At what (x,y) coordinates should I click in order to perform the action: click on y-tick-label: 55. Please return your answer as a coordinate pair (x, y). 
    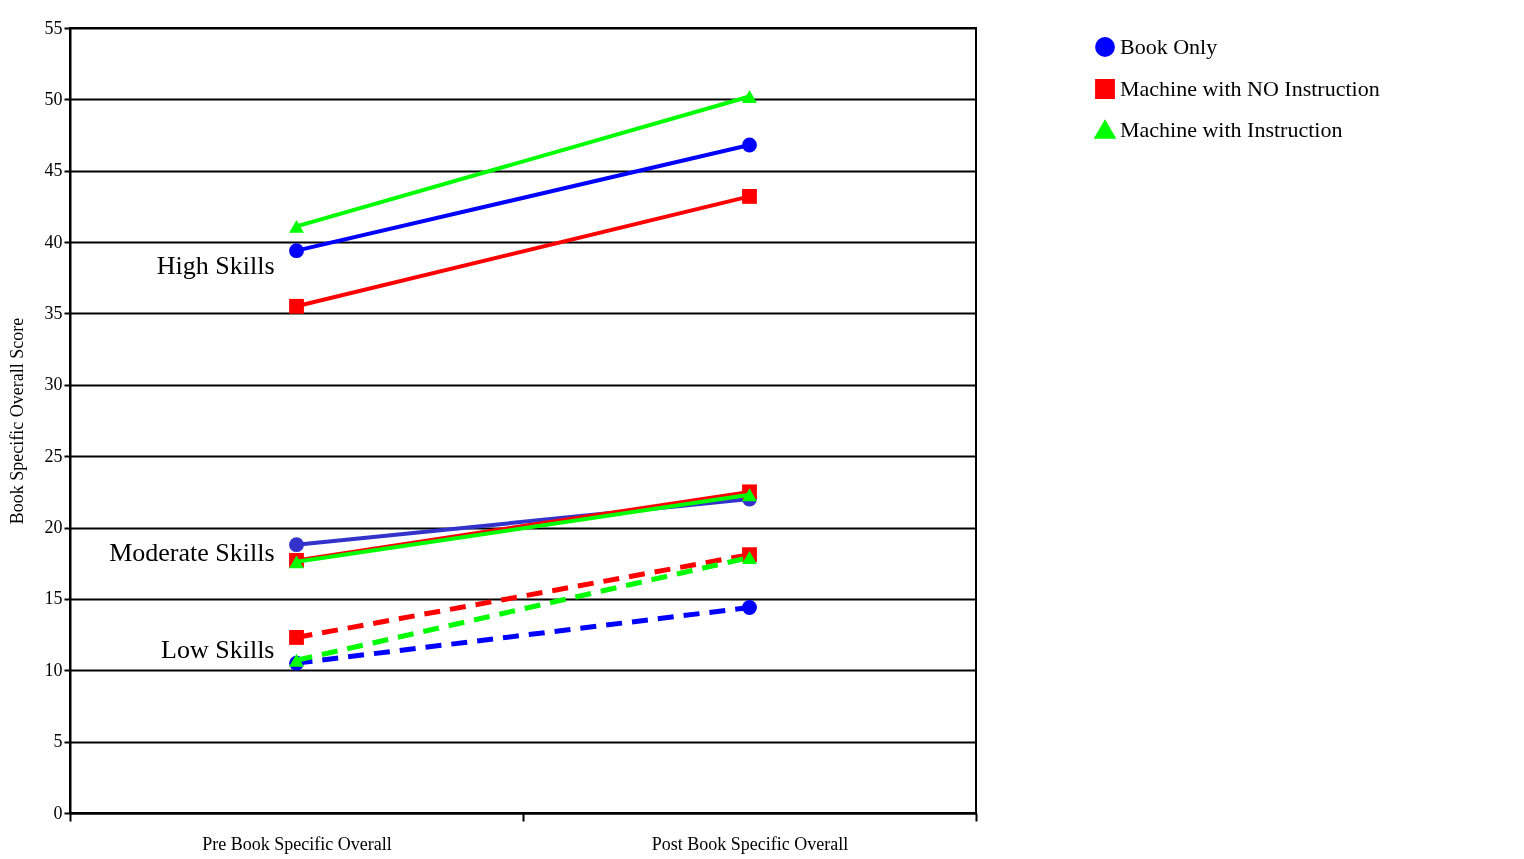
    Looking at the image, I should click on (53, 27).